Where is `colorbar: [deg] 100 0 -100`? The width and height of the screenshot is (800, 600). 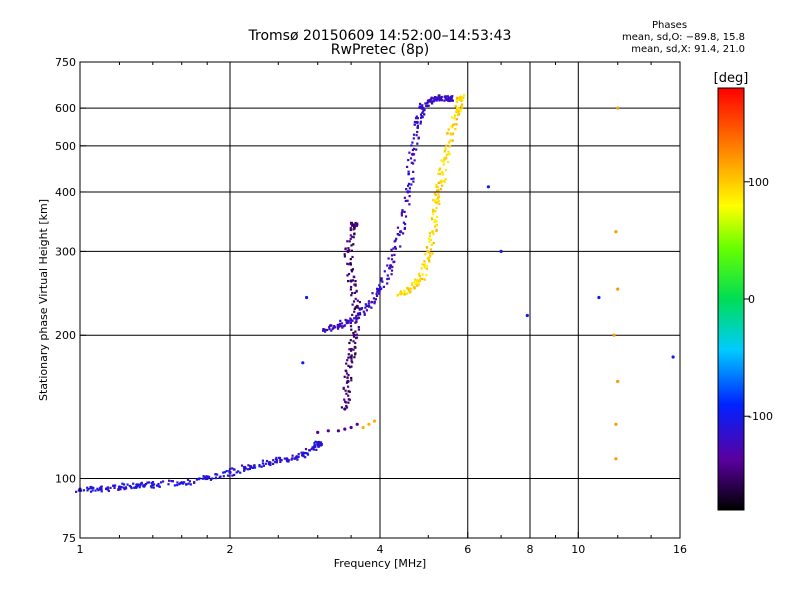 colorbar: [deg] 100 0 -100 is located at coordinates (743, 291).